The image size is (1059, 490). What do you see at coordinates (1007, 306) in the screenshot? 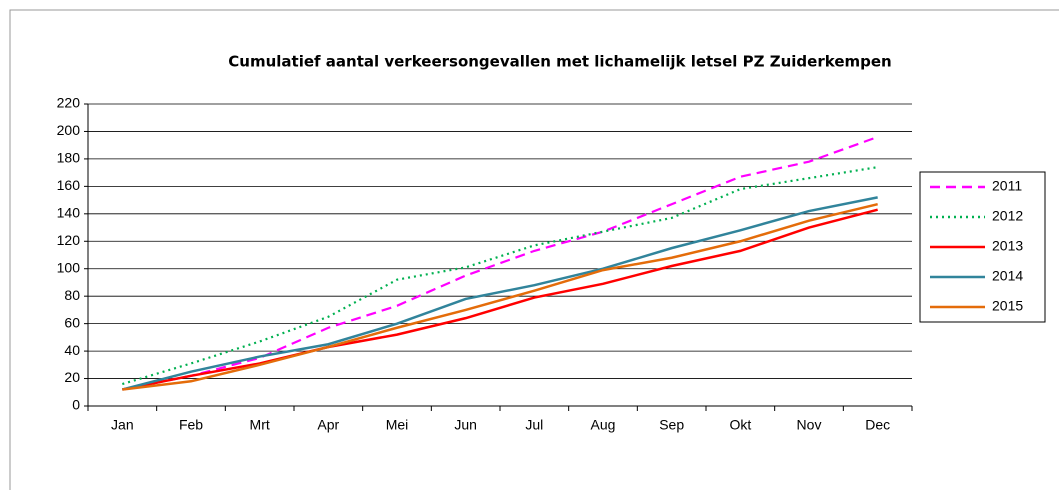
I see `legend-label: 2015` at bounding box center [1007, 306].